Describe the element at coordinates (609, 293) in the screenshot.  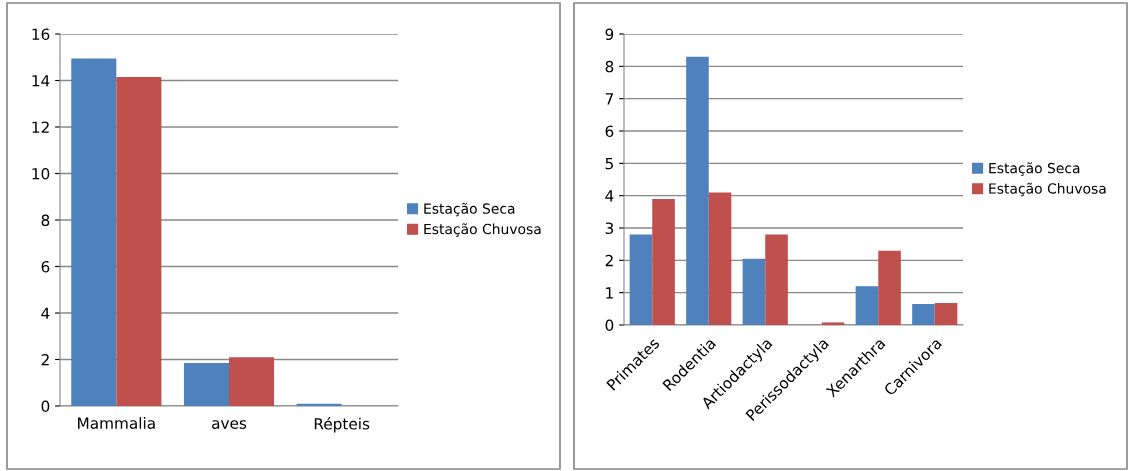
I see `y-tick-label: 1` at that location.